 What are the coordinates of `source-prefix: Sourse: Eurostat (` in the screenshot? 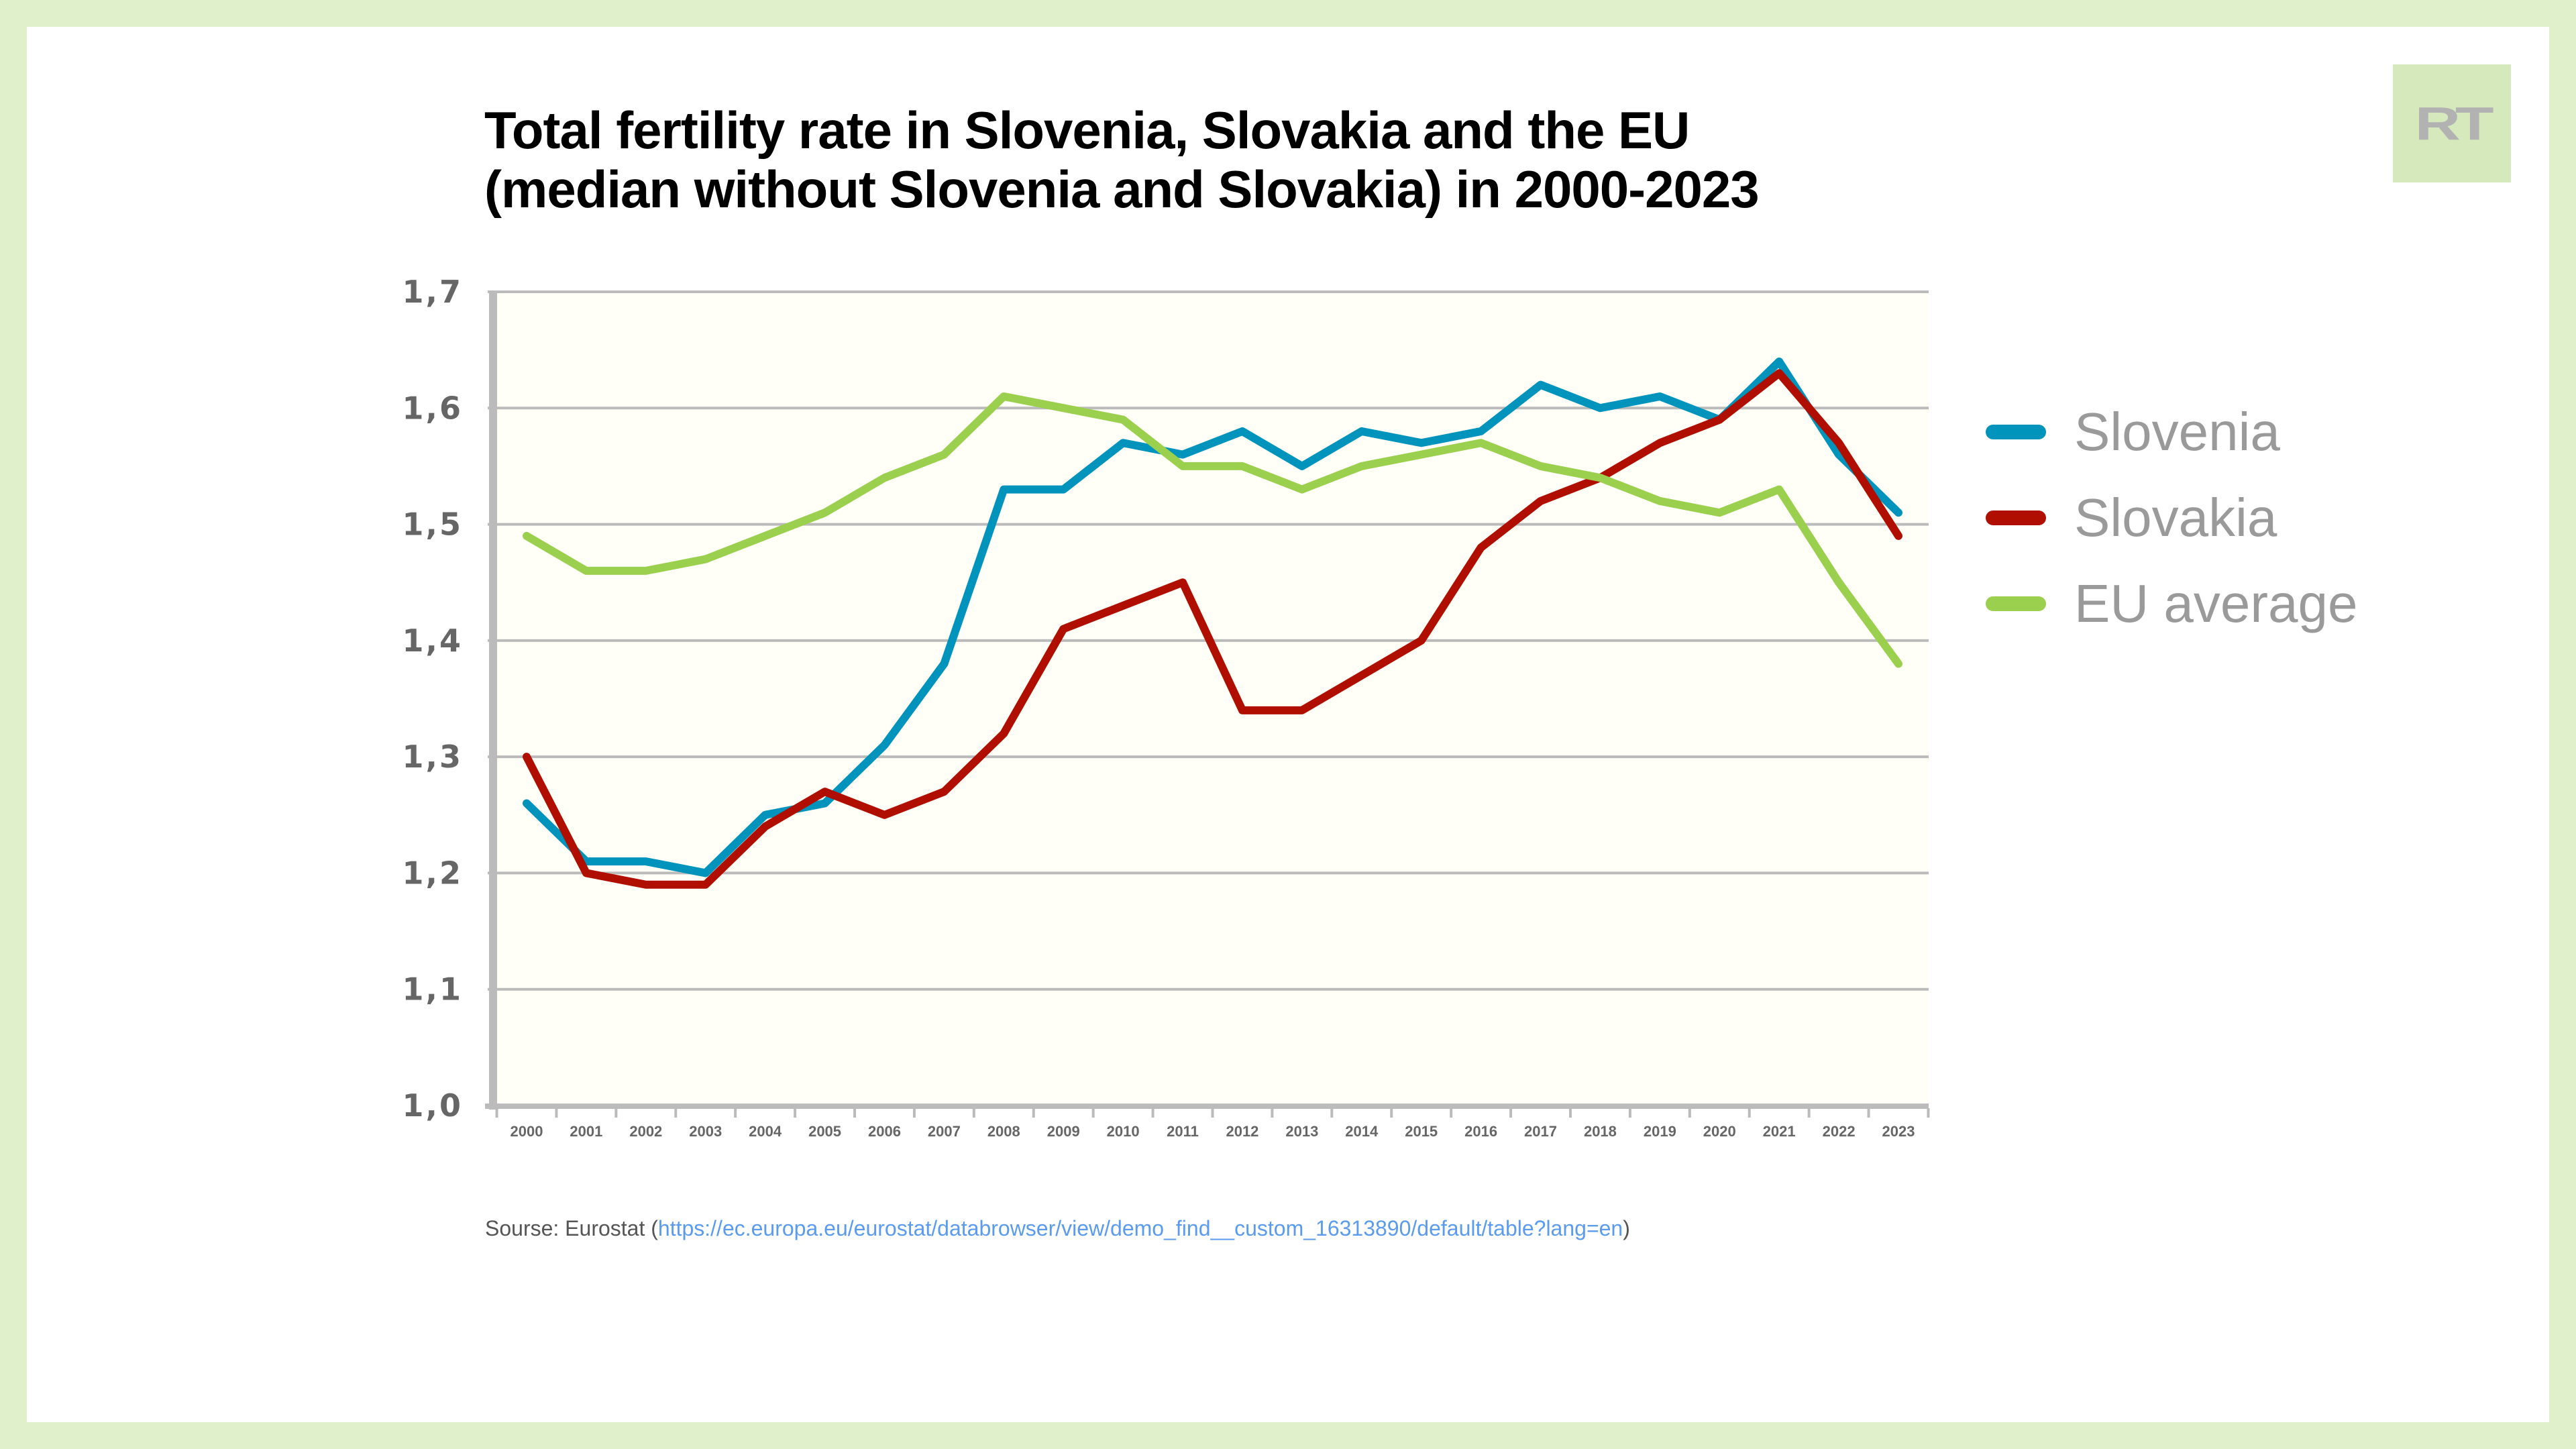 It's located at (571, 1228).